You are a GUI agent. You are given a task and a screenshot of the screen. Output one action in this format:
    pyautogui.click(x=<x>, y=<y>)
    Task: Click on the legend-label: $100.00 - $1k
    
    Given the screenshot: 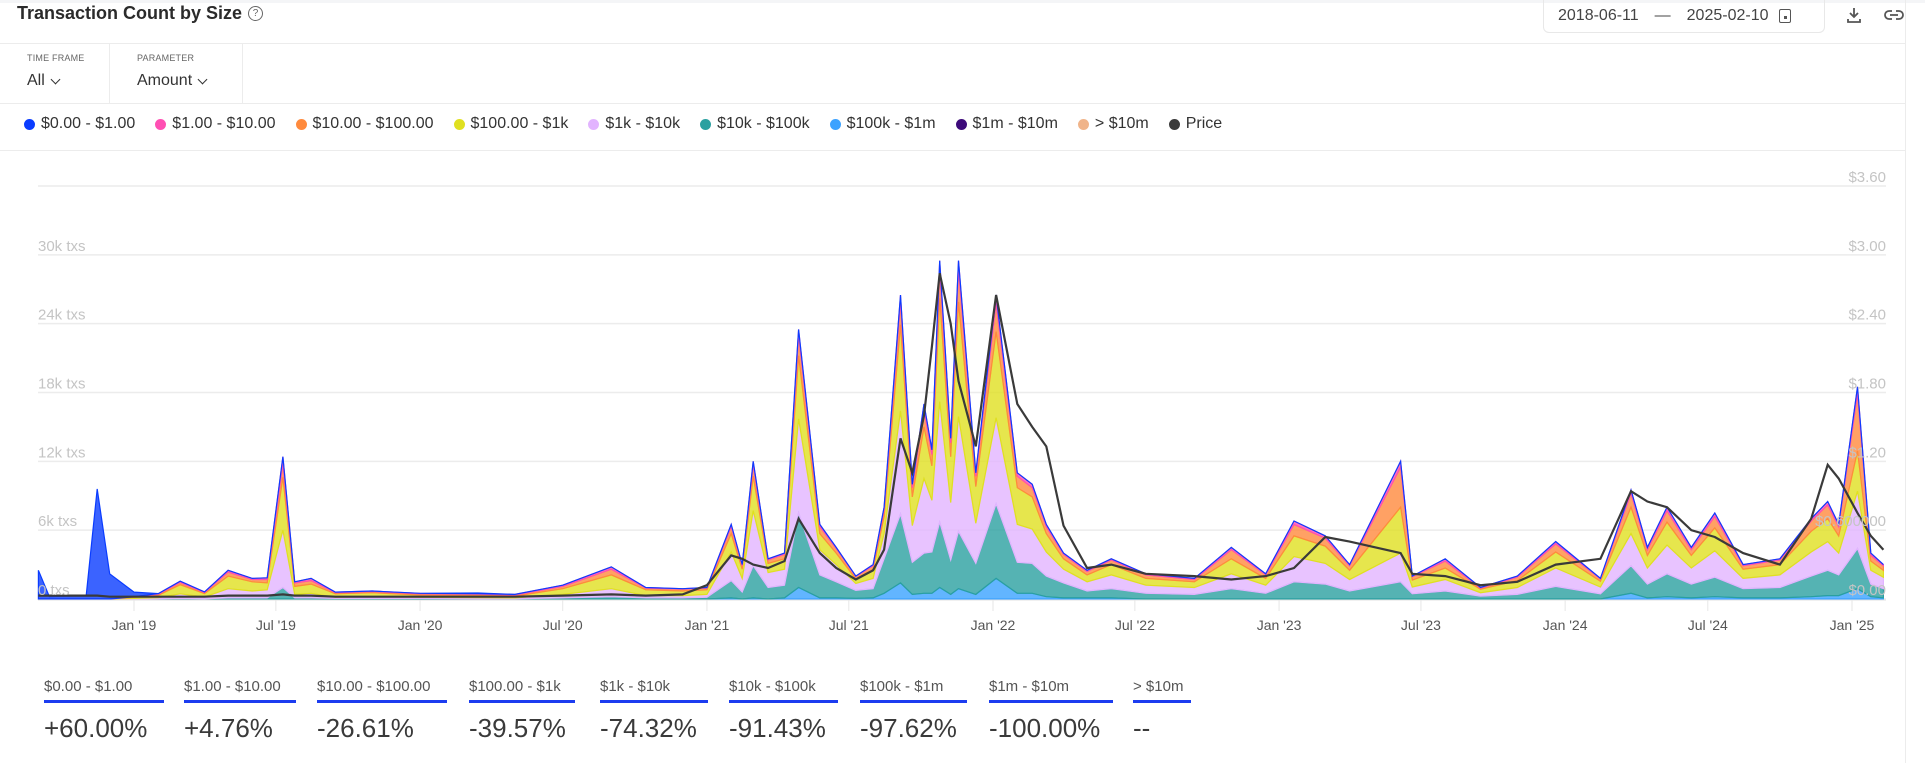 What is the action you would take?
    pyautogui.click(x=519, y=123)
    